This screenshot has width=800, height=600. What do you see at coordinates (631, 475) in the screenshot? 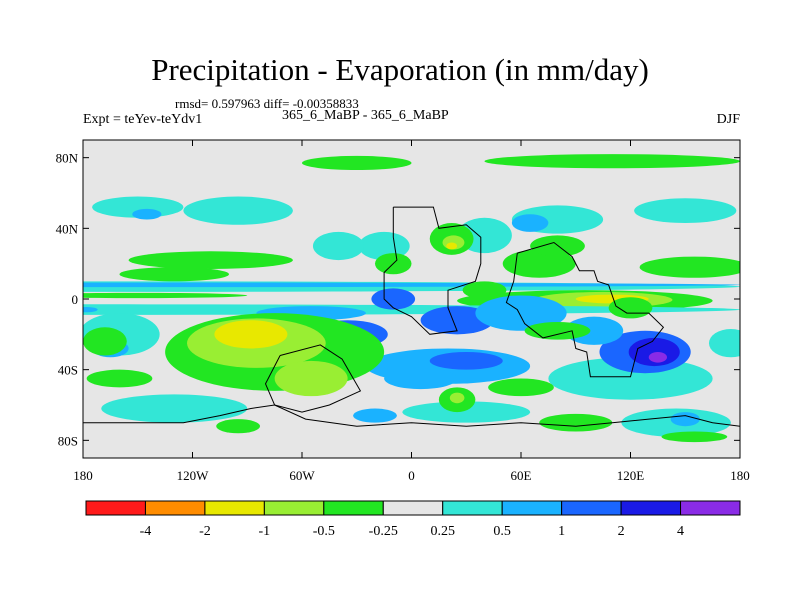
I see `x-tick-label-5: 120E` at bounding box center [631, 475].